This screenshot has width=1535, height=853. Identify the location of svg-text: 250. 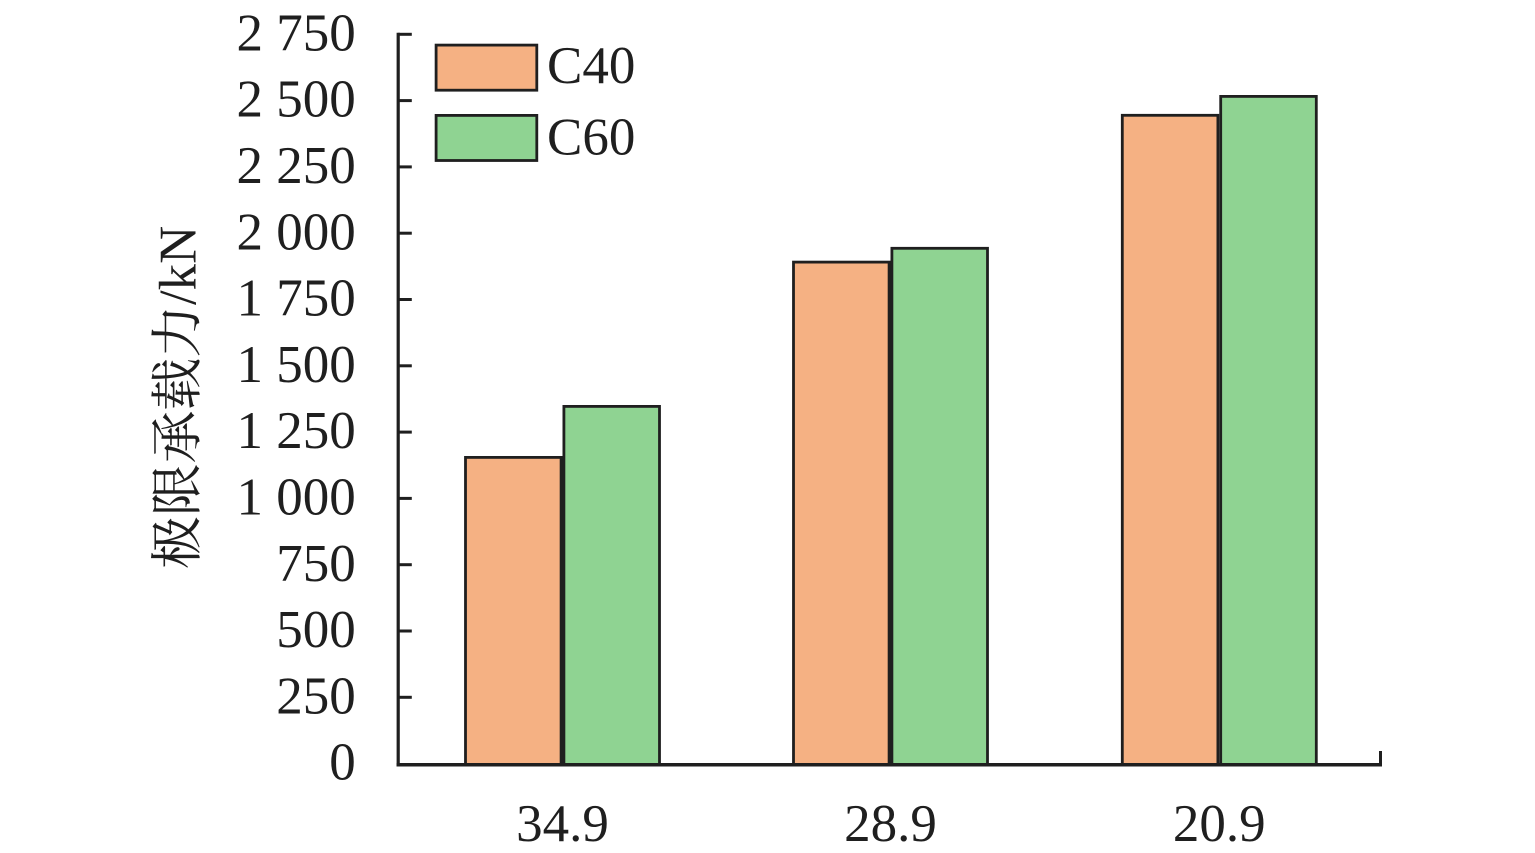
(316, 696).